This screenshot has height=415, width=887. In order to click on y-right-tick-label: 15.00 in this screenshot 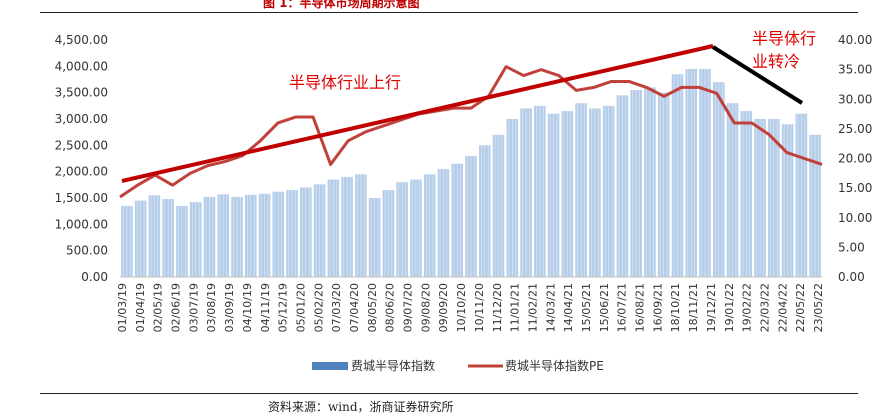, I will do `click(855, 188)`.